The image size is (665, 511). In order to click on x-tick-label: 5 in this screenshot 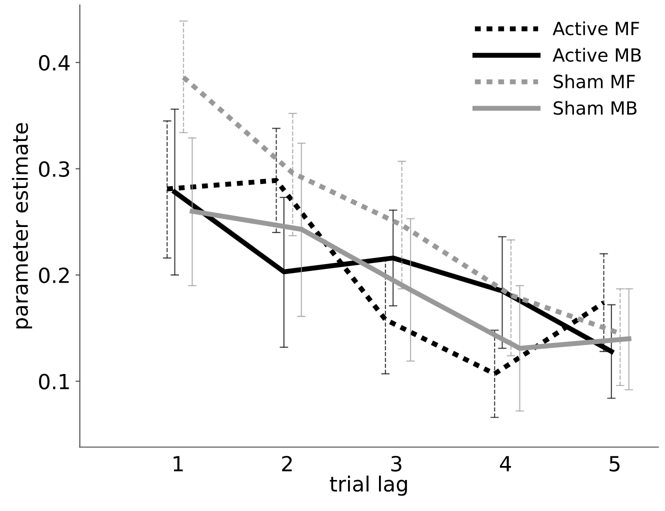, I will do `click(615, 464)`.